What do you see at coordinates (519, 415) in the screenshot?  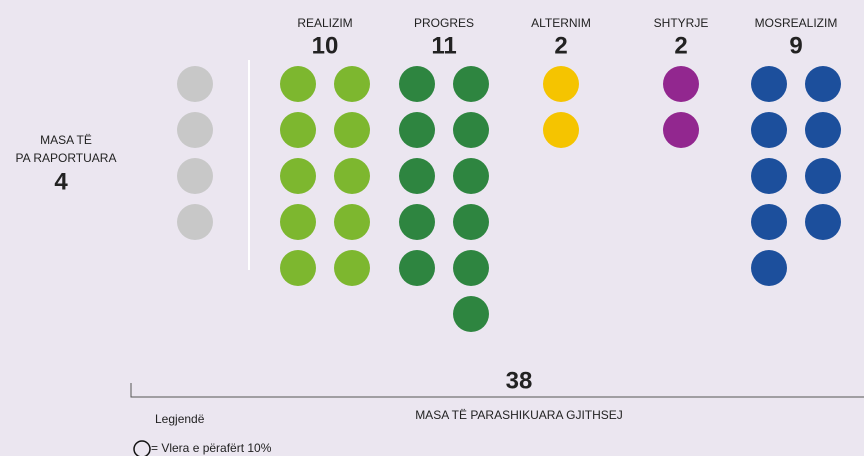 I see `total-label: MASA TË PARASHIKUARA GJITHSEJ` at bounding box center [519, 415].